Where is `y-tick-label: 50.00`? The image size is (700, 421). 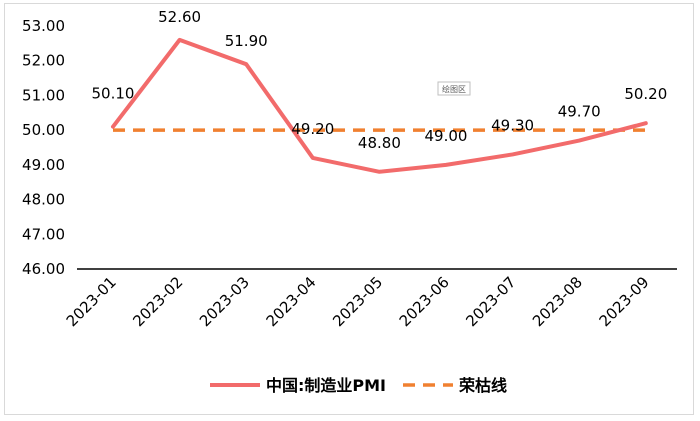 y-tick-label: 50.00 is located at coordinates (43, 130).